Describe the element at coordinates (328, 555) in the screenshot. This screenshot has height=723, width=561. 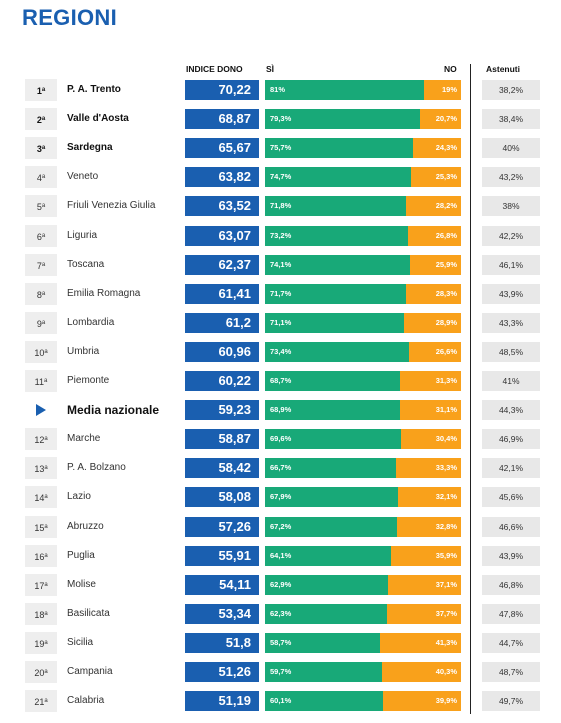
I see `si-segment: 64,1%` at that location.